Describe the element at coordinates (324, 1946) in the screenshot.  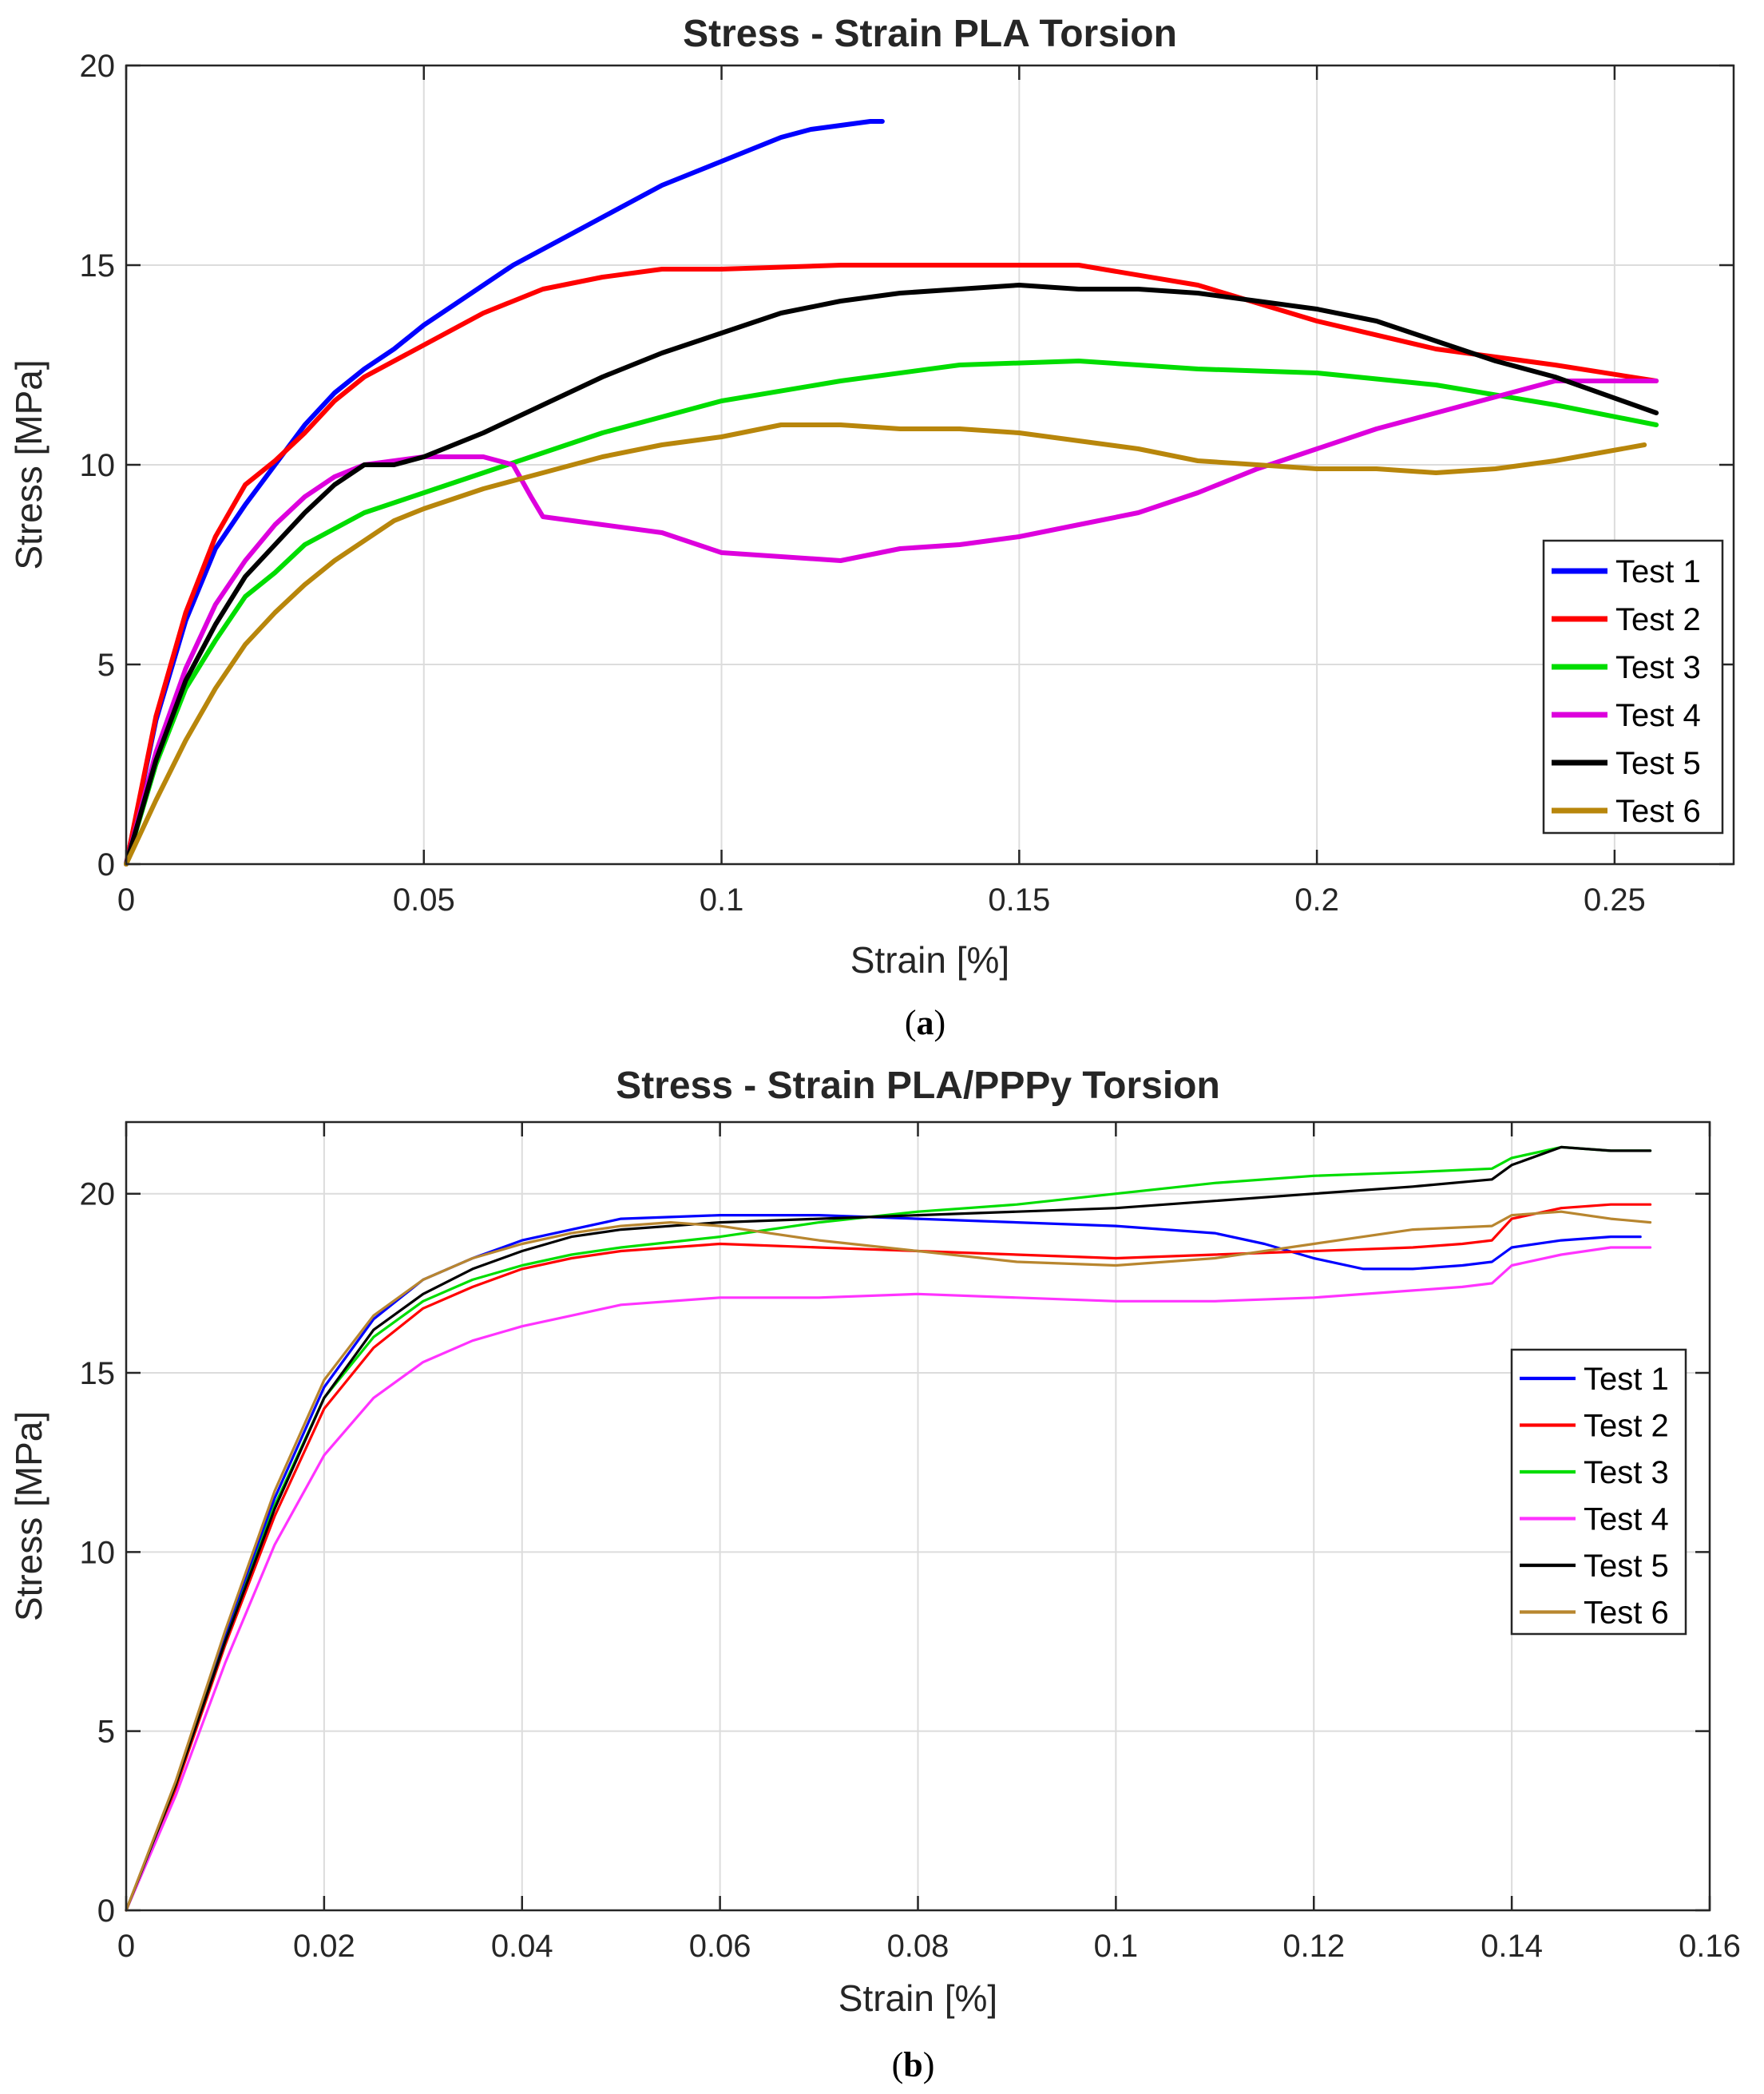
I see `x-tick-label: 0.02` at that location.